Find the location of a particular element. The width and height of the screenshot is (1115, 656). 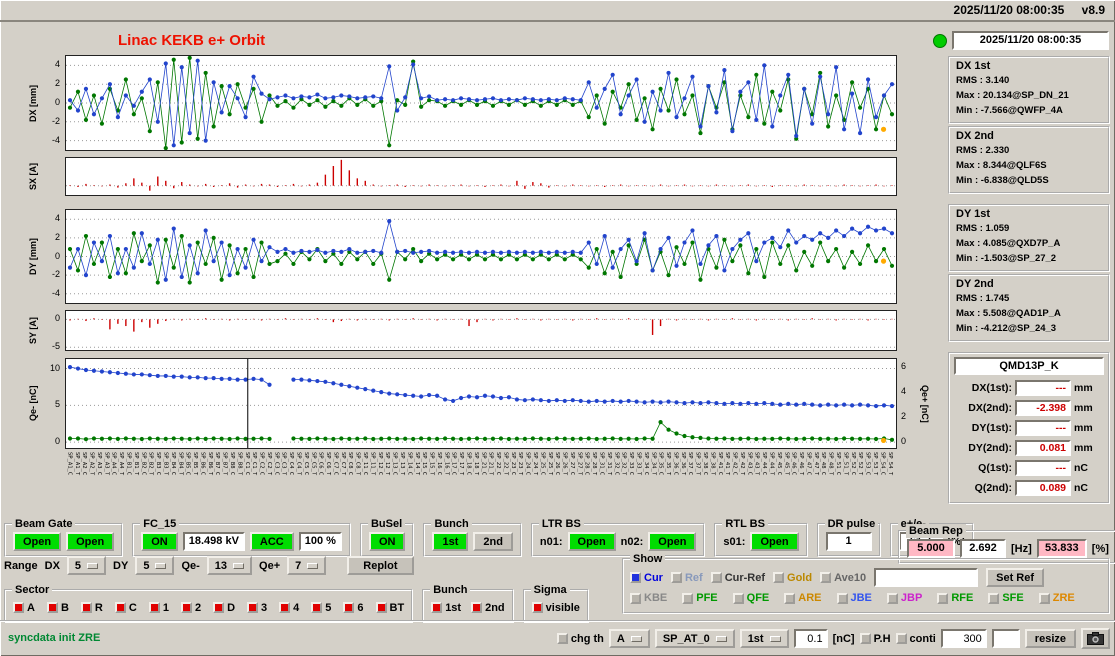

sector-item-bt: BT is located at coordinates (389, 608).